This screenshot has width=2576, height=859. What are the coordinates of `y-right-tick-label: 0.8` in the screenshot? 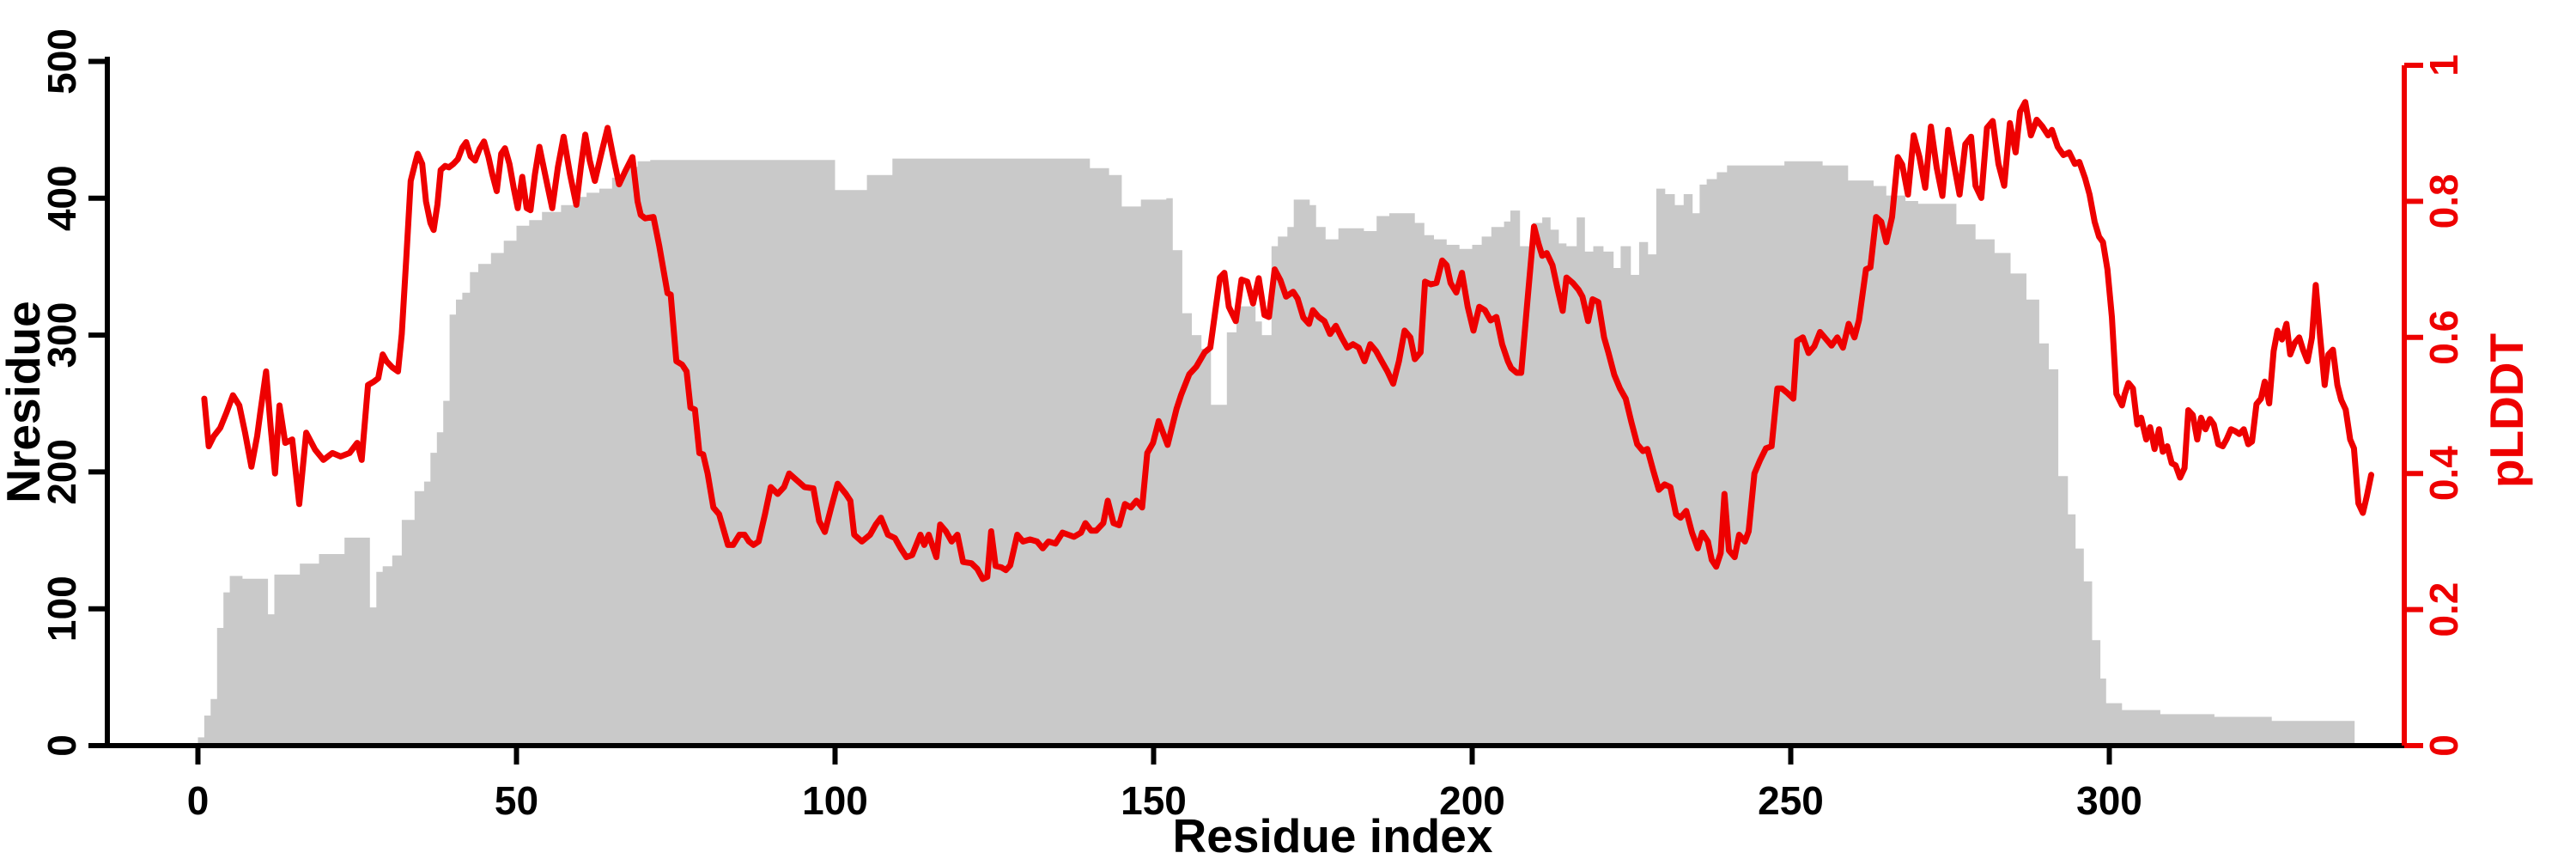 It's located at (2443, 201).